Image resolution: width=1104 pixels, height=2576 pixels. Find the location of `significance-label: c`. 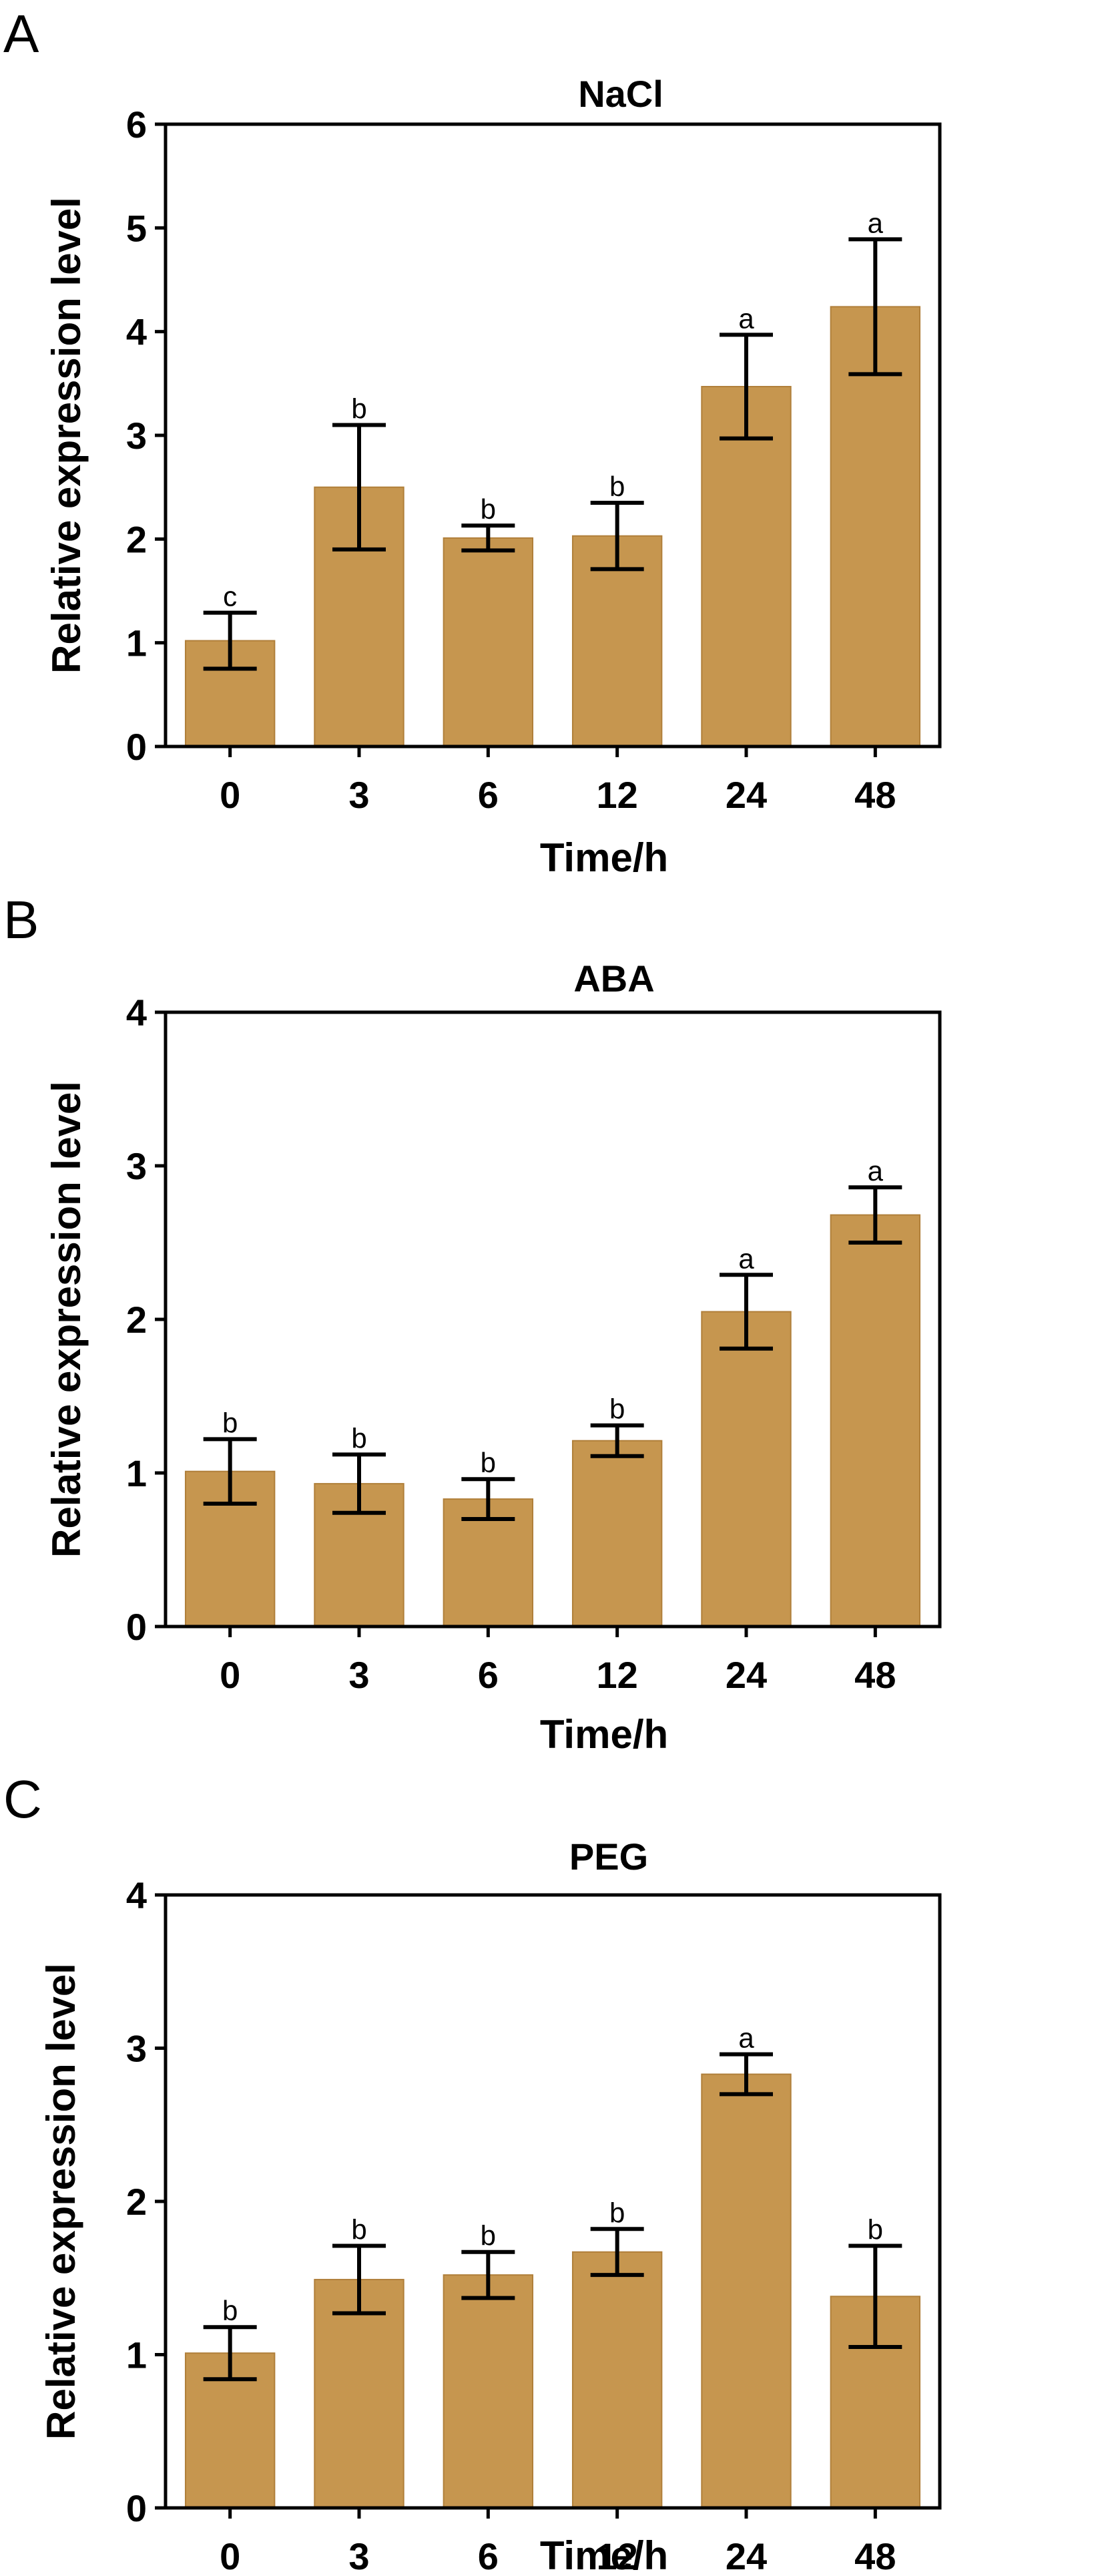

significance-label: c is located at coordinates (230, 596).